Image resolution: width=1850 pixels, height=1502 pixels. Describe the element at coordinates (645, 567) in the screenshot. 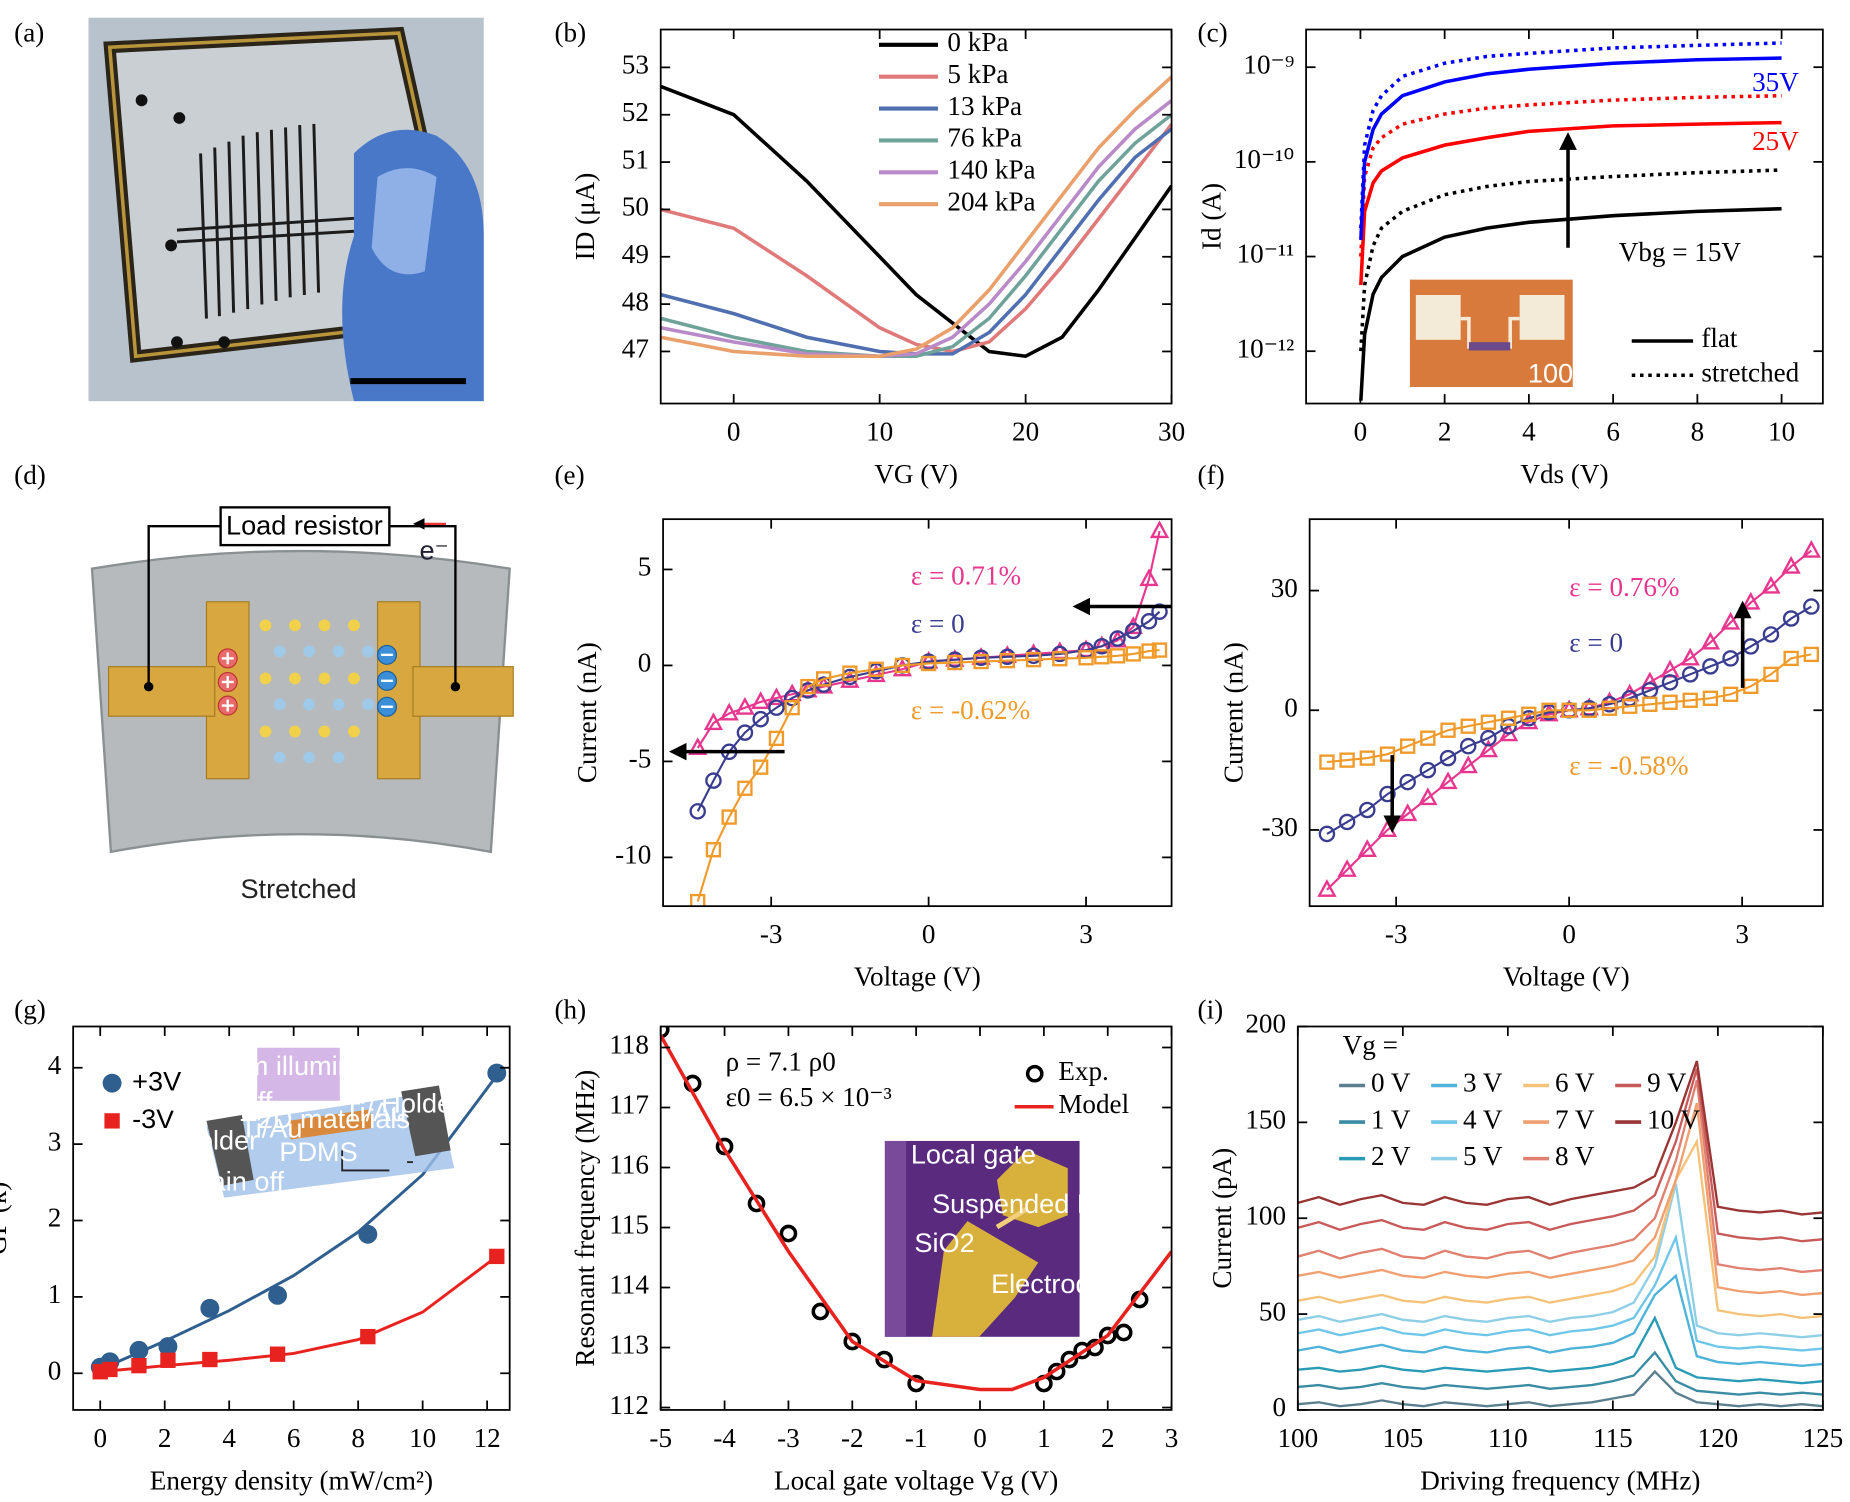

I see `y-tick-label: 5` at that location.